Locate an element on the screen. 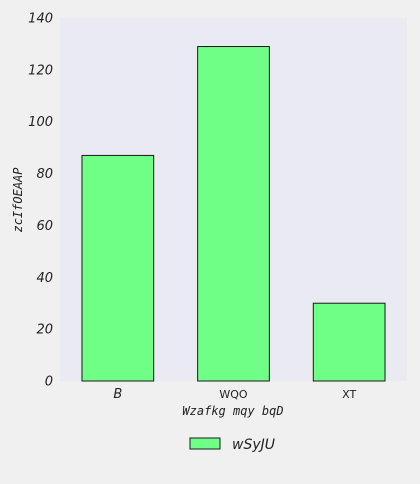  y-tick-label: 0 is located at coordinates (49, 382).